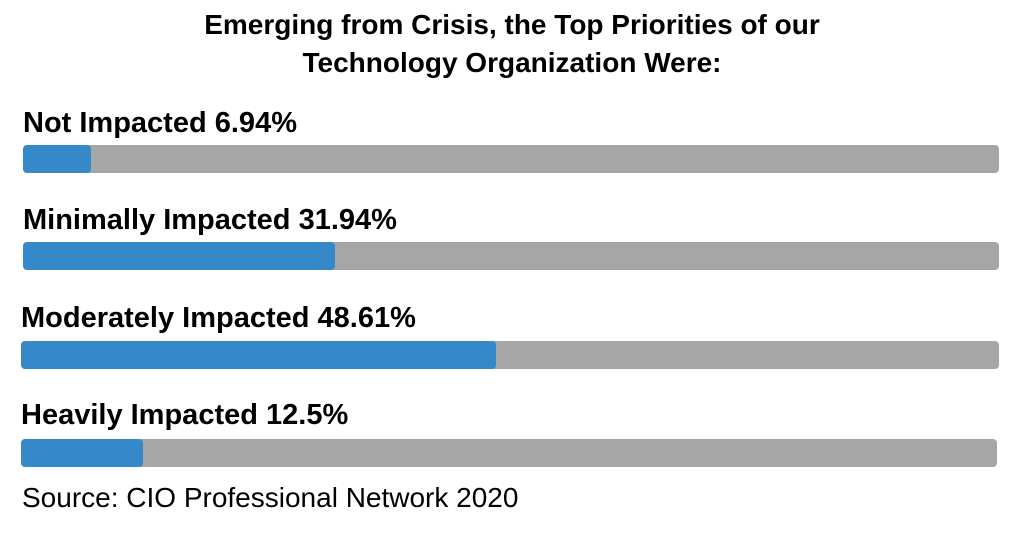 The height and width of the screenshot is (536, 1024). Describe the element at coordinates (165, 318) in the screenshot. I see `bar-category: Moderately Impacted` at that location.